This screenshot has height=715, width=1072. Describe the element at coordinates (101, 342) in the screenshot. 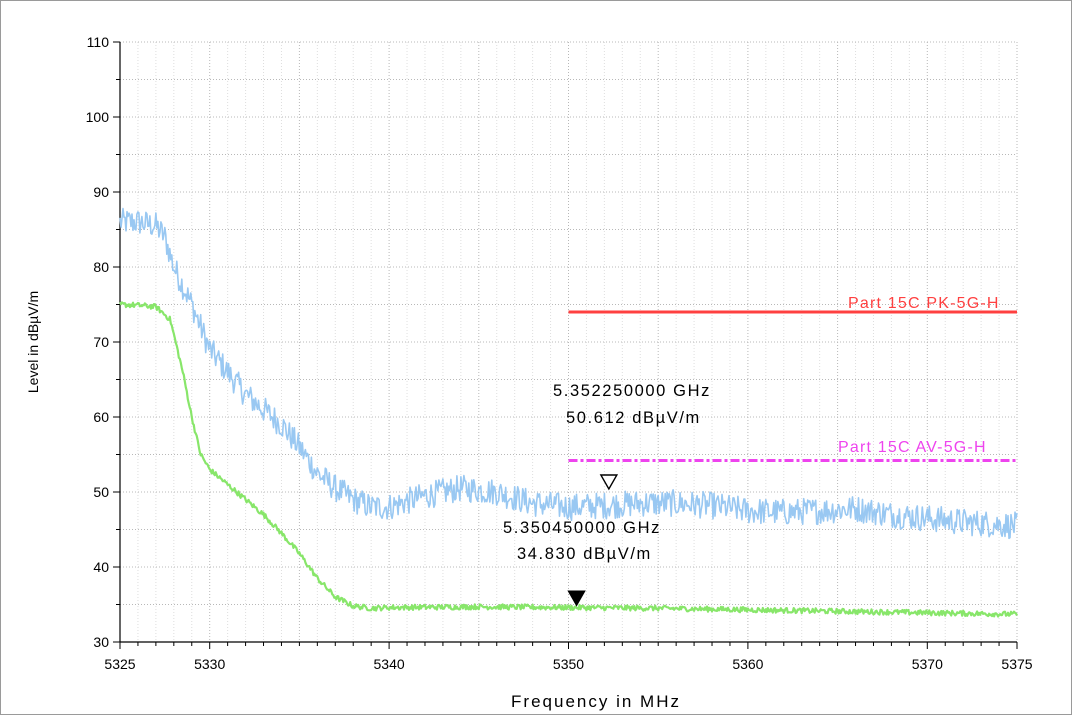

I see `y-tick-label: 70` at that location.